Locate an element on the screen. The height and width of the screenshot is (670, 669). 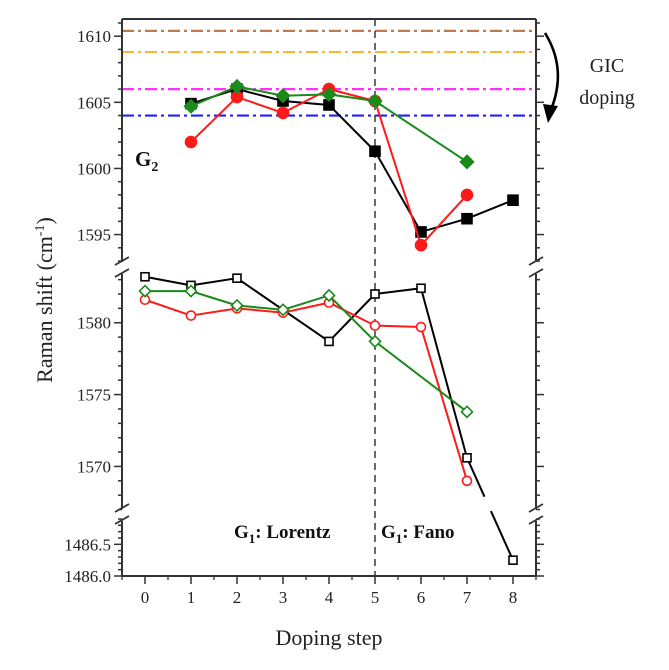
y-tick-label: 1580 is located at coordinates (94, 323).